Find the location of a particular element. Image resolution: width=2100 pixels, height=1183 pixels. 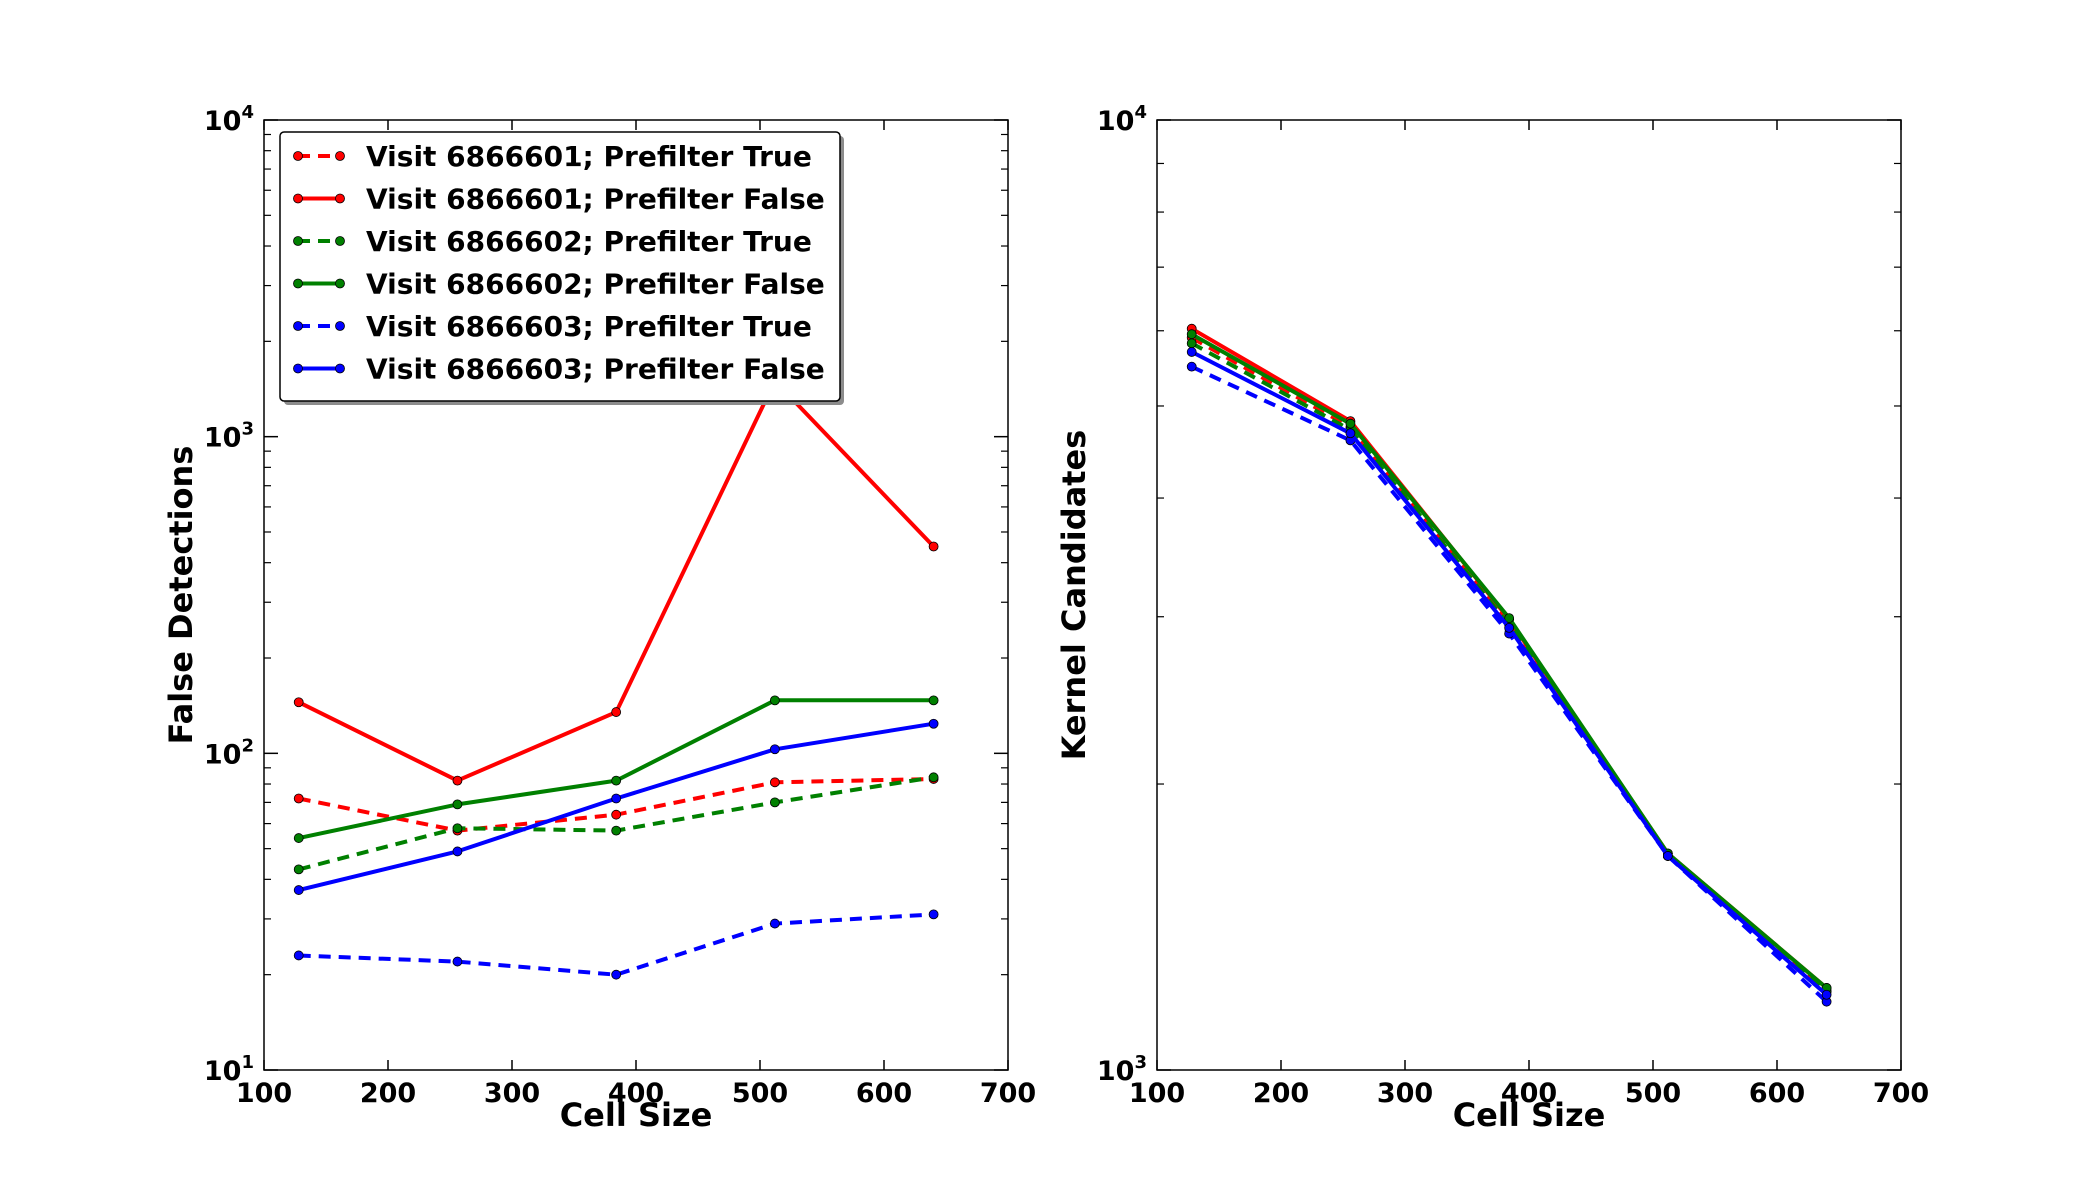

legend-label: Visit 6866601; Prefilter False is located at coordinates (595, 199).